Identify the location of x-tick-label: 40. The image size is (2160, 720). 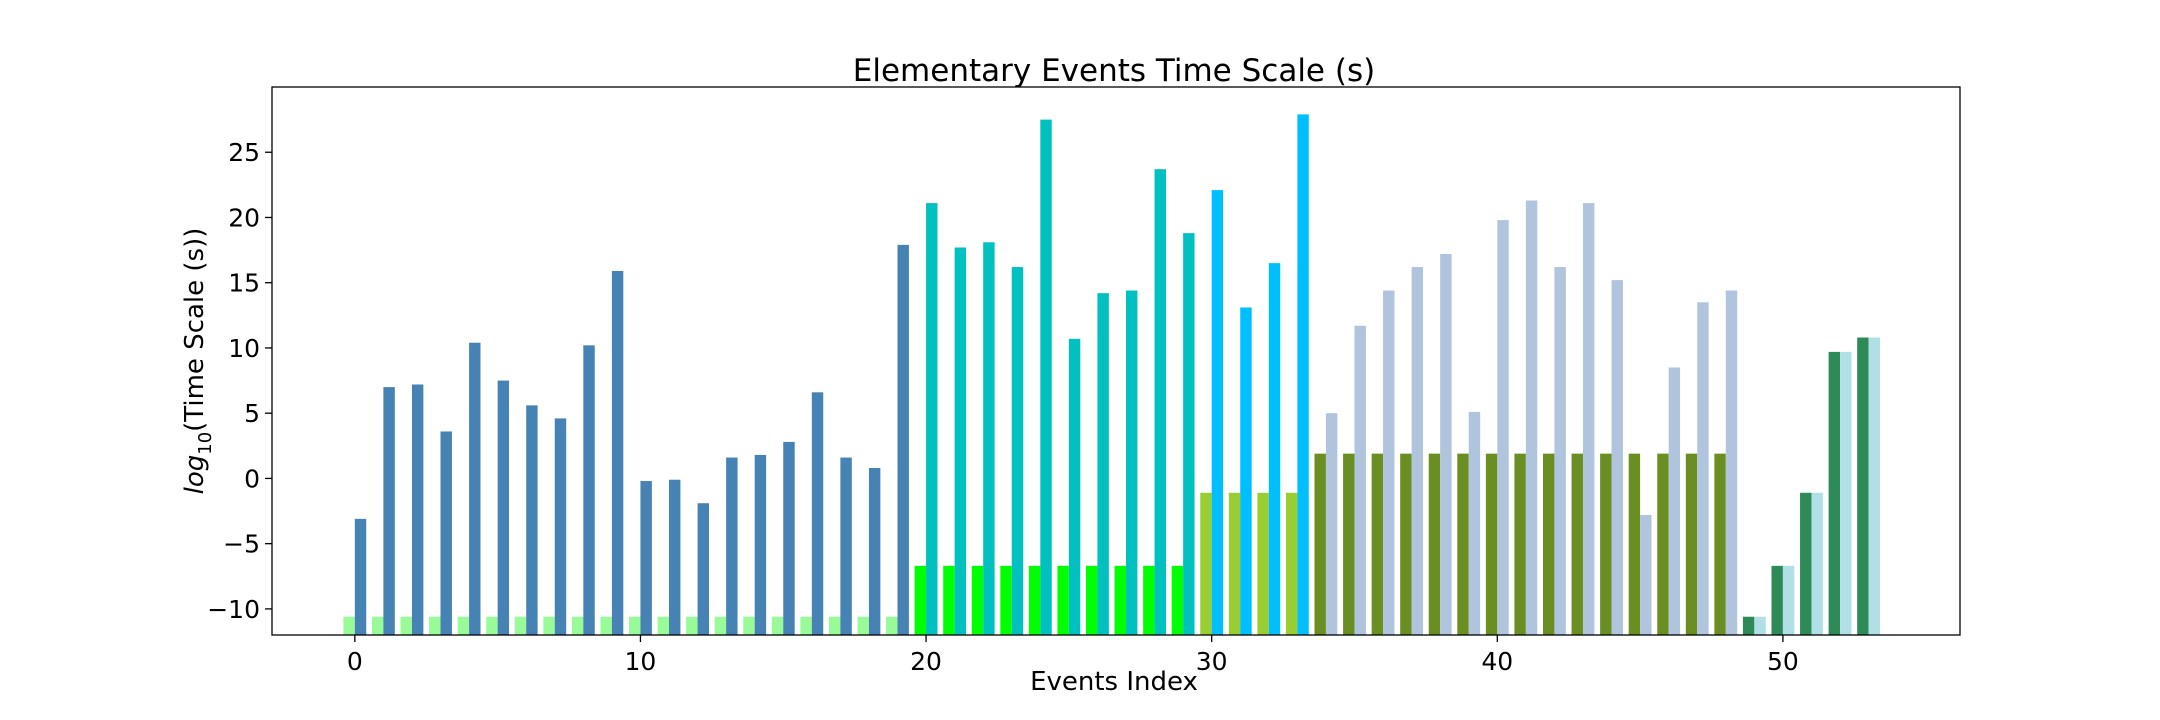
(1497, 661).